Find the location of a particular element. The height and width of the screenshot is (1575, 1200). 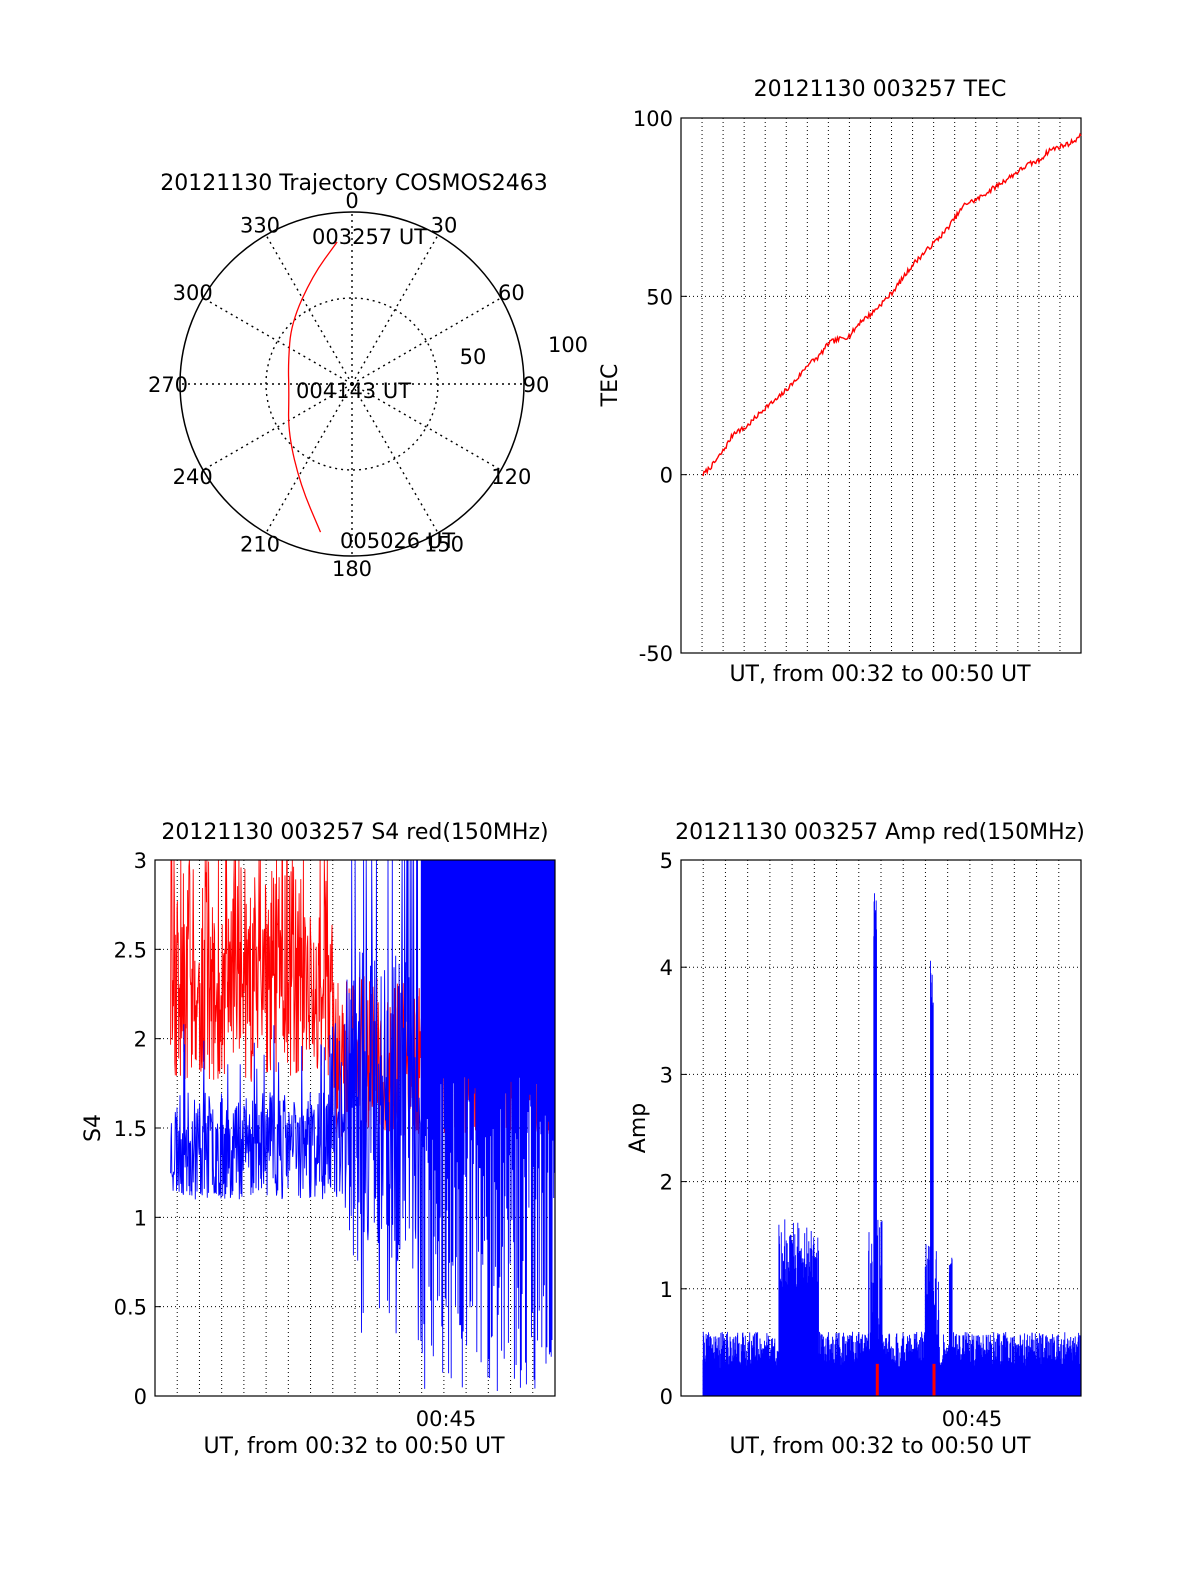

polar-radial-label-100: 100 is located at coordinates (568, 345).